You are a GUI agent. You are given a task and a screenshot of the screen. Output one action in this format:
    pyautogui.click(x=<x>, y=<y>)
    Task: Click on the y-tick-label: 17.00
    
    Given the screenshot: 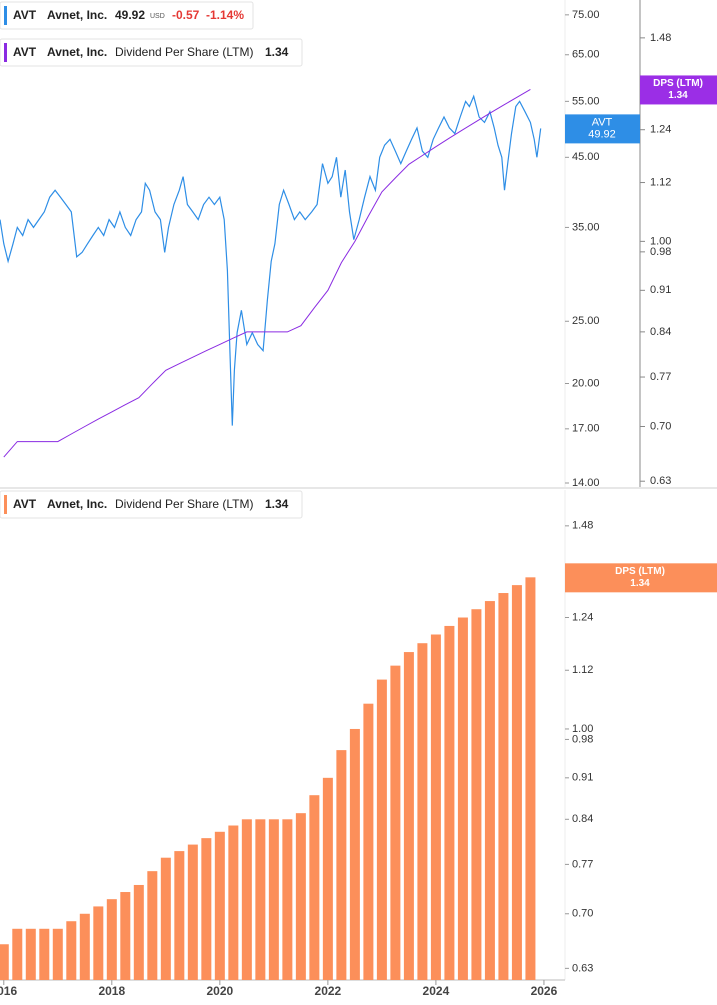 What is the action you would take?
    pyautogui.click(x=586, y=429)
    